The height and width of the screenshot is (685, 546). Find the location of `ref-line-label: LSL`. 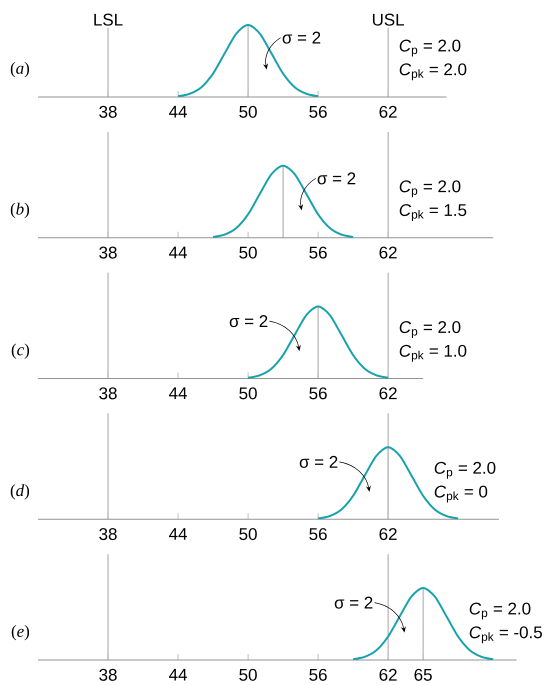

ref-line-label: LSL is located at coordinates (108, 20).